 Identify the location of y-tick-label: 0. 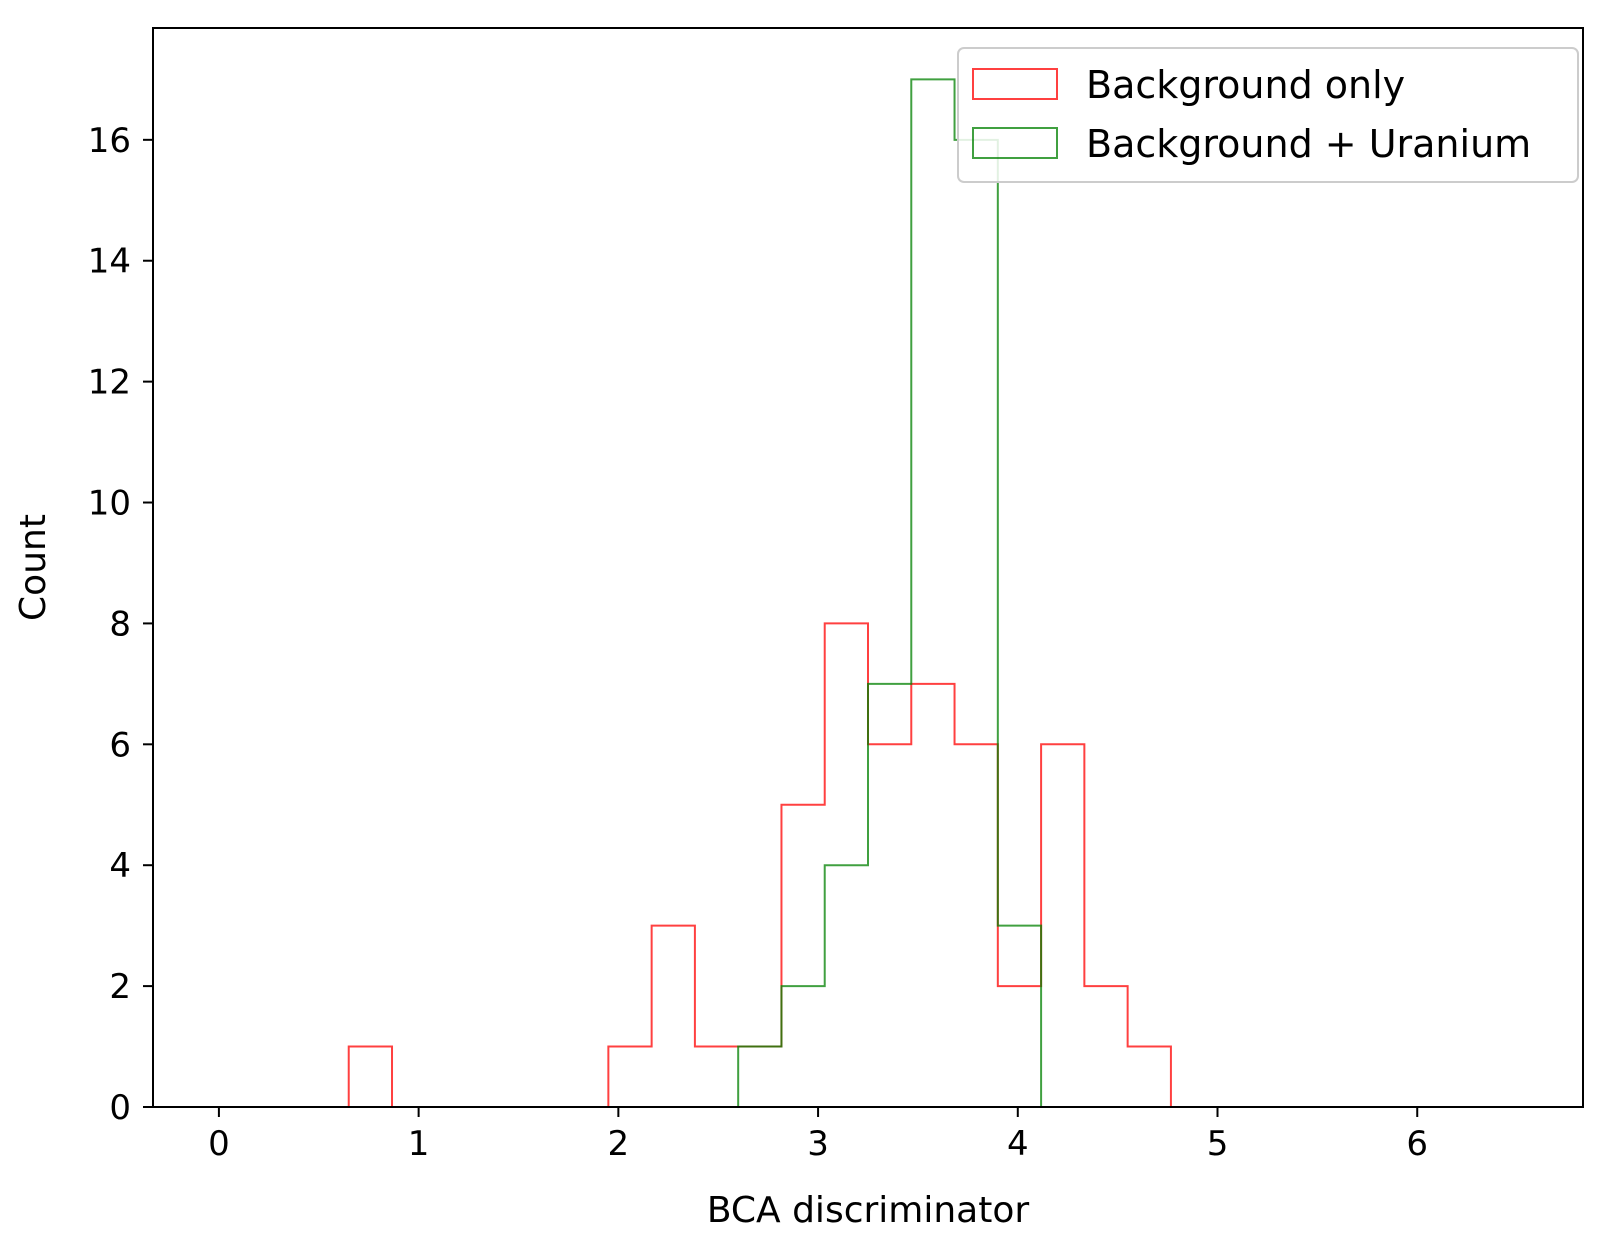
(120, 1108).